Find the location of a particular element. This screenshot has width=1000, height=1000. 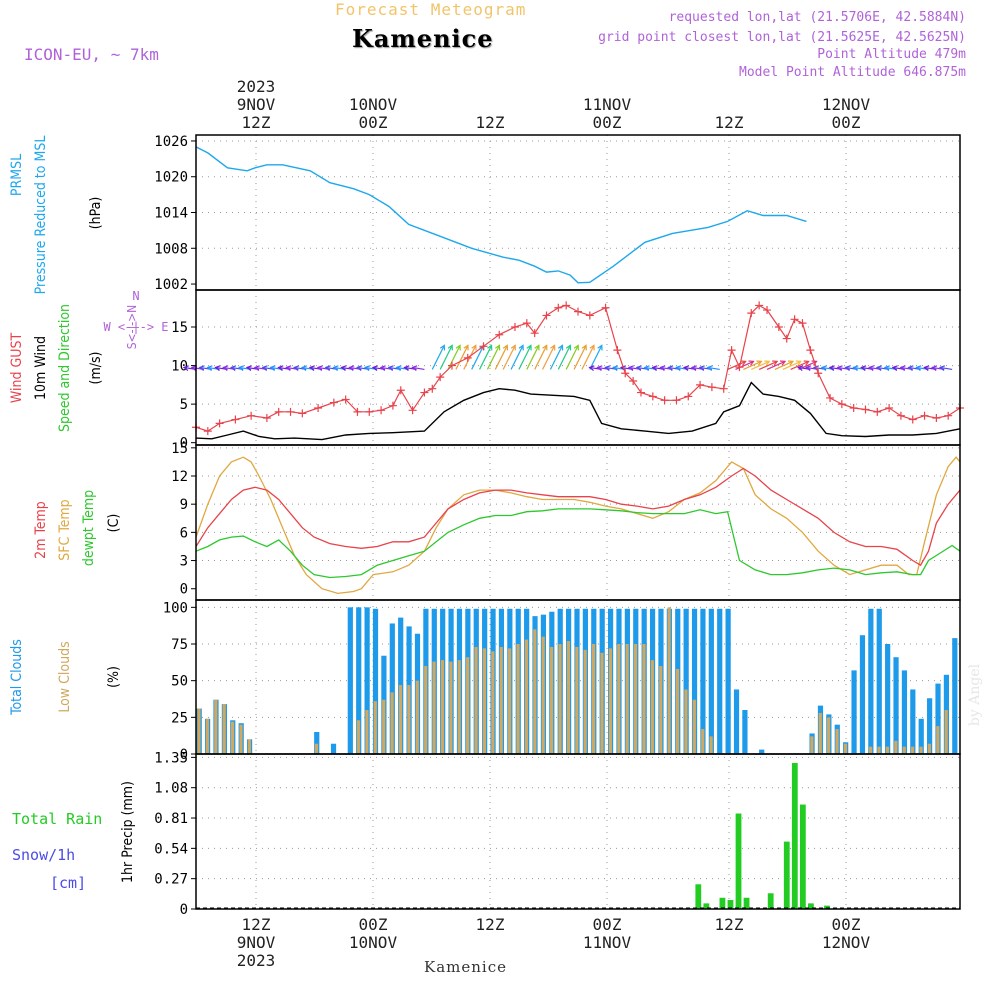

footer-location: Kamenice is located at coordinates (465, 967).